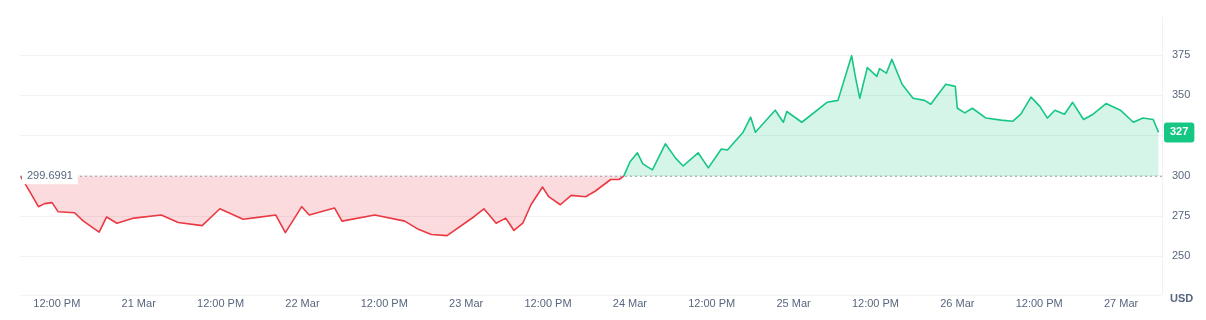 This screenshot has height=320, width=1206. What do you see at coordinates (1181, 174) in the screenshot?
I see `y-tick-label: 300` at bounding box center [1181, 174].